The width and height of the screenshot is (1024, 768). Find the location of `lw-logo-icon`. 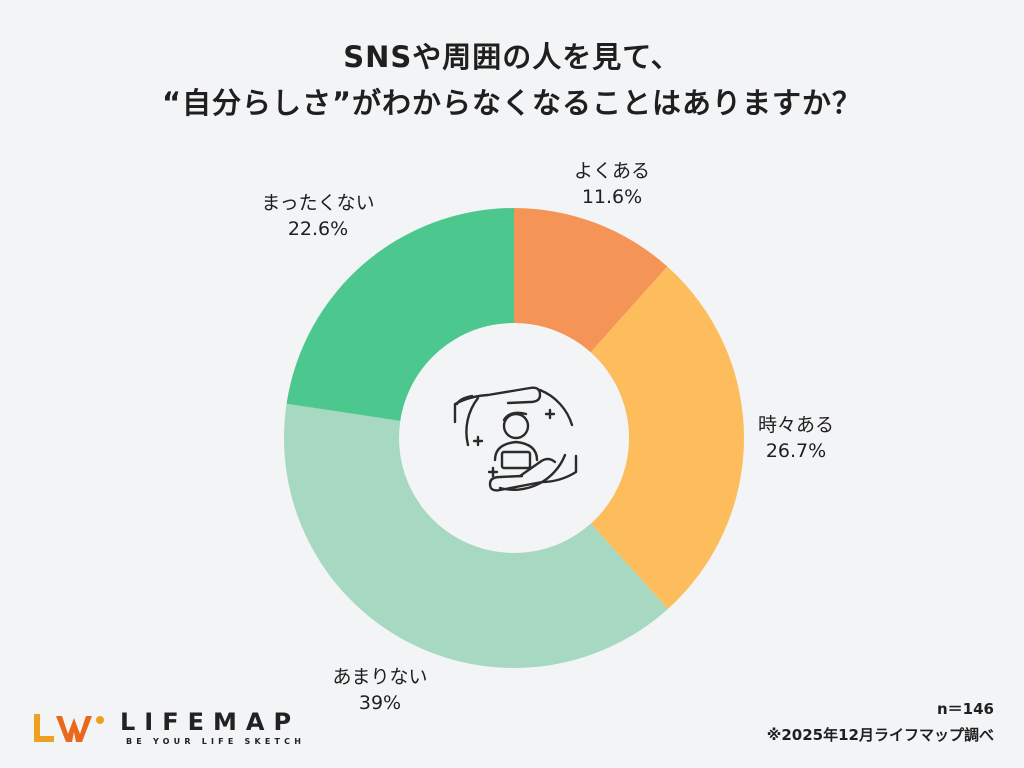

lw-logo-icon is located at coordinates (69, 728).